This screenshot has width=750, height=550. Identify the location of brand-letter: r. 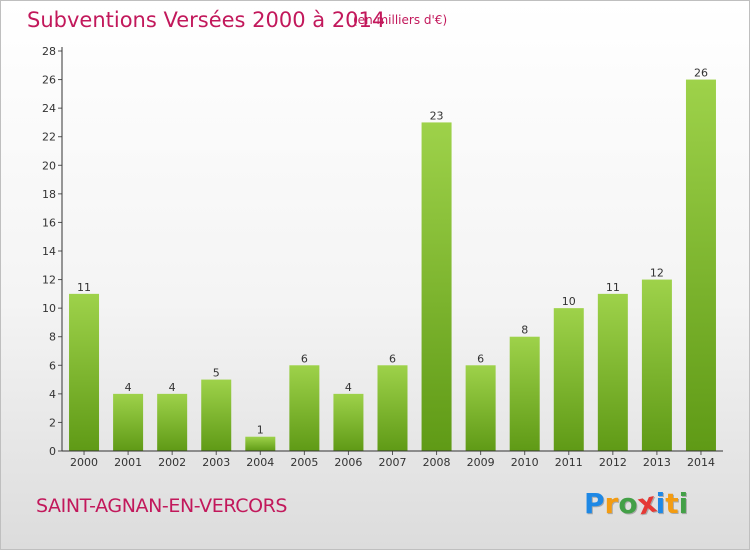
(611, 503).